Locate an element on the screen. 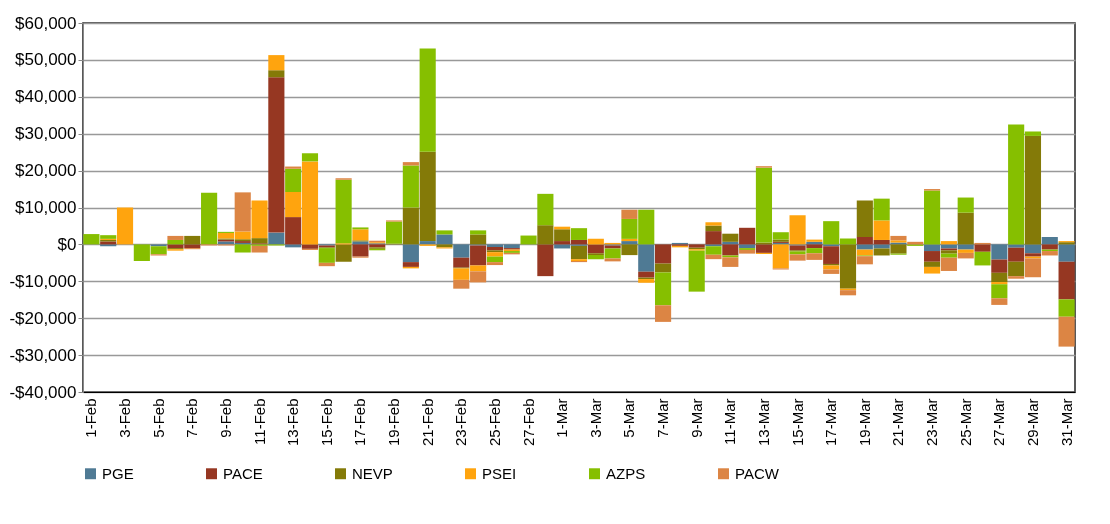 The height and width of the screenshot is (524, 1110). x-tick-label: 29-Mar is located at coordinates (1032, 422).